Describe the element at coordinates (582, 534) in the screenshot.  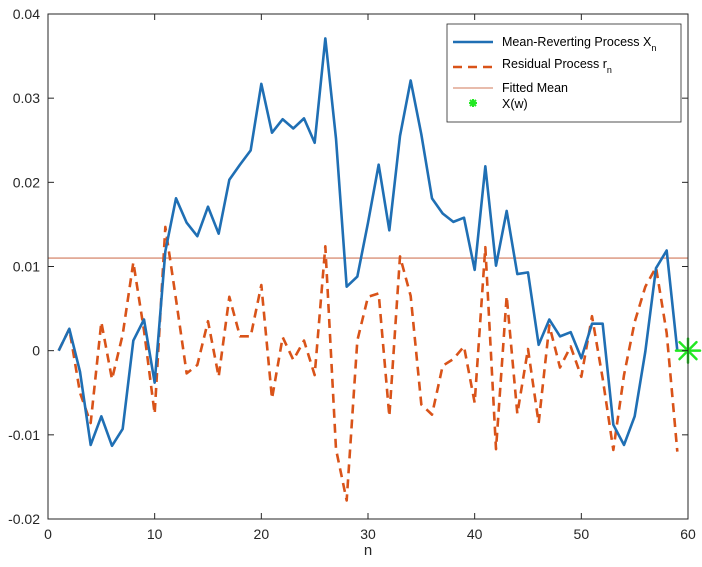
I see `x-tick-label: 50` at that location.